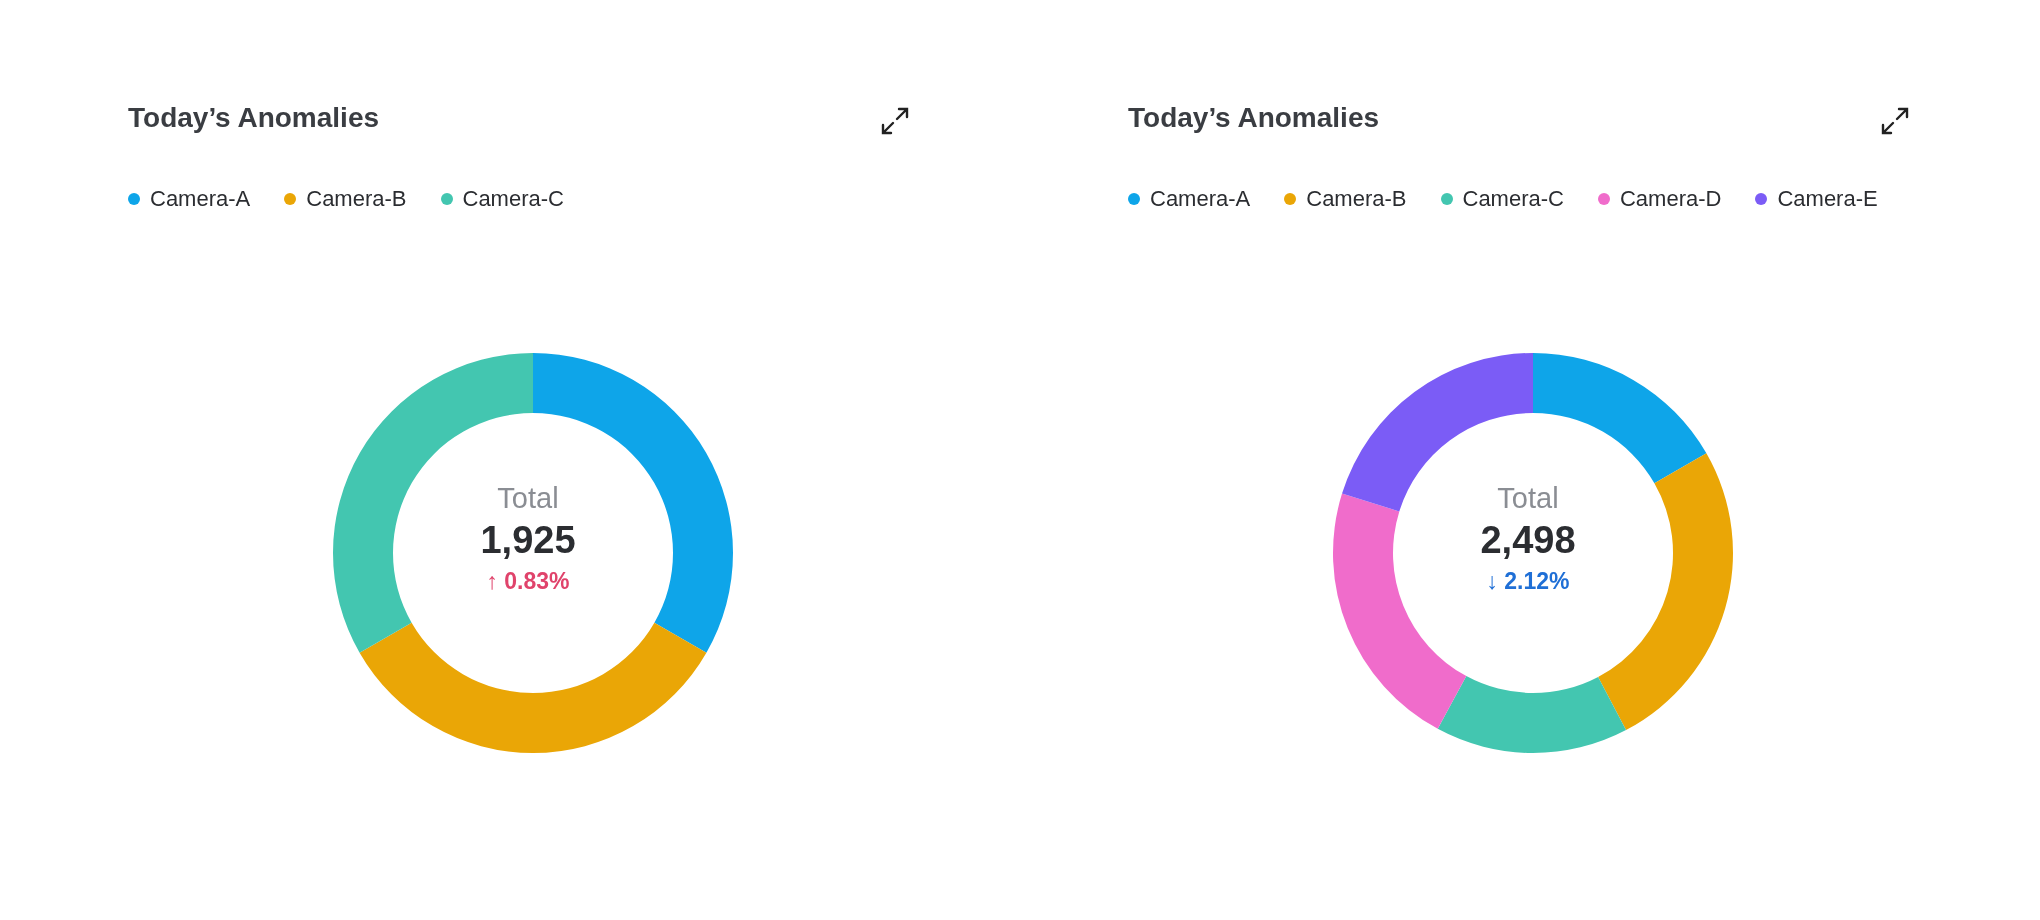  I want to click on text: 2,498, so click(1528, 540).